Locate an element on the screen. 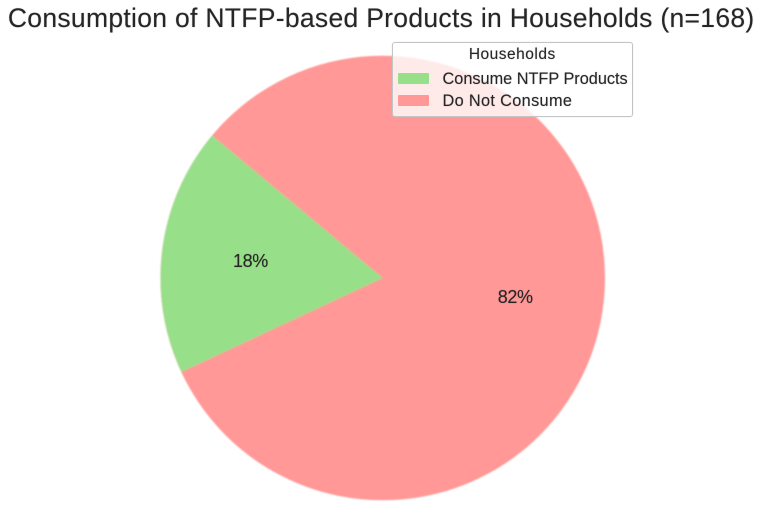  svg-text: 82% is located at coordinates (515, 297).